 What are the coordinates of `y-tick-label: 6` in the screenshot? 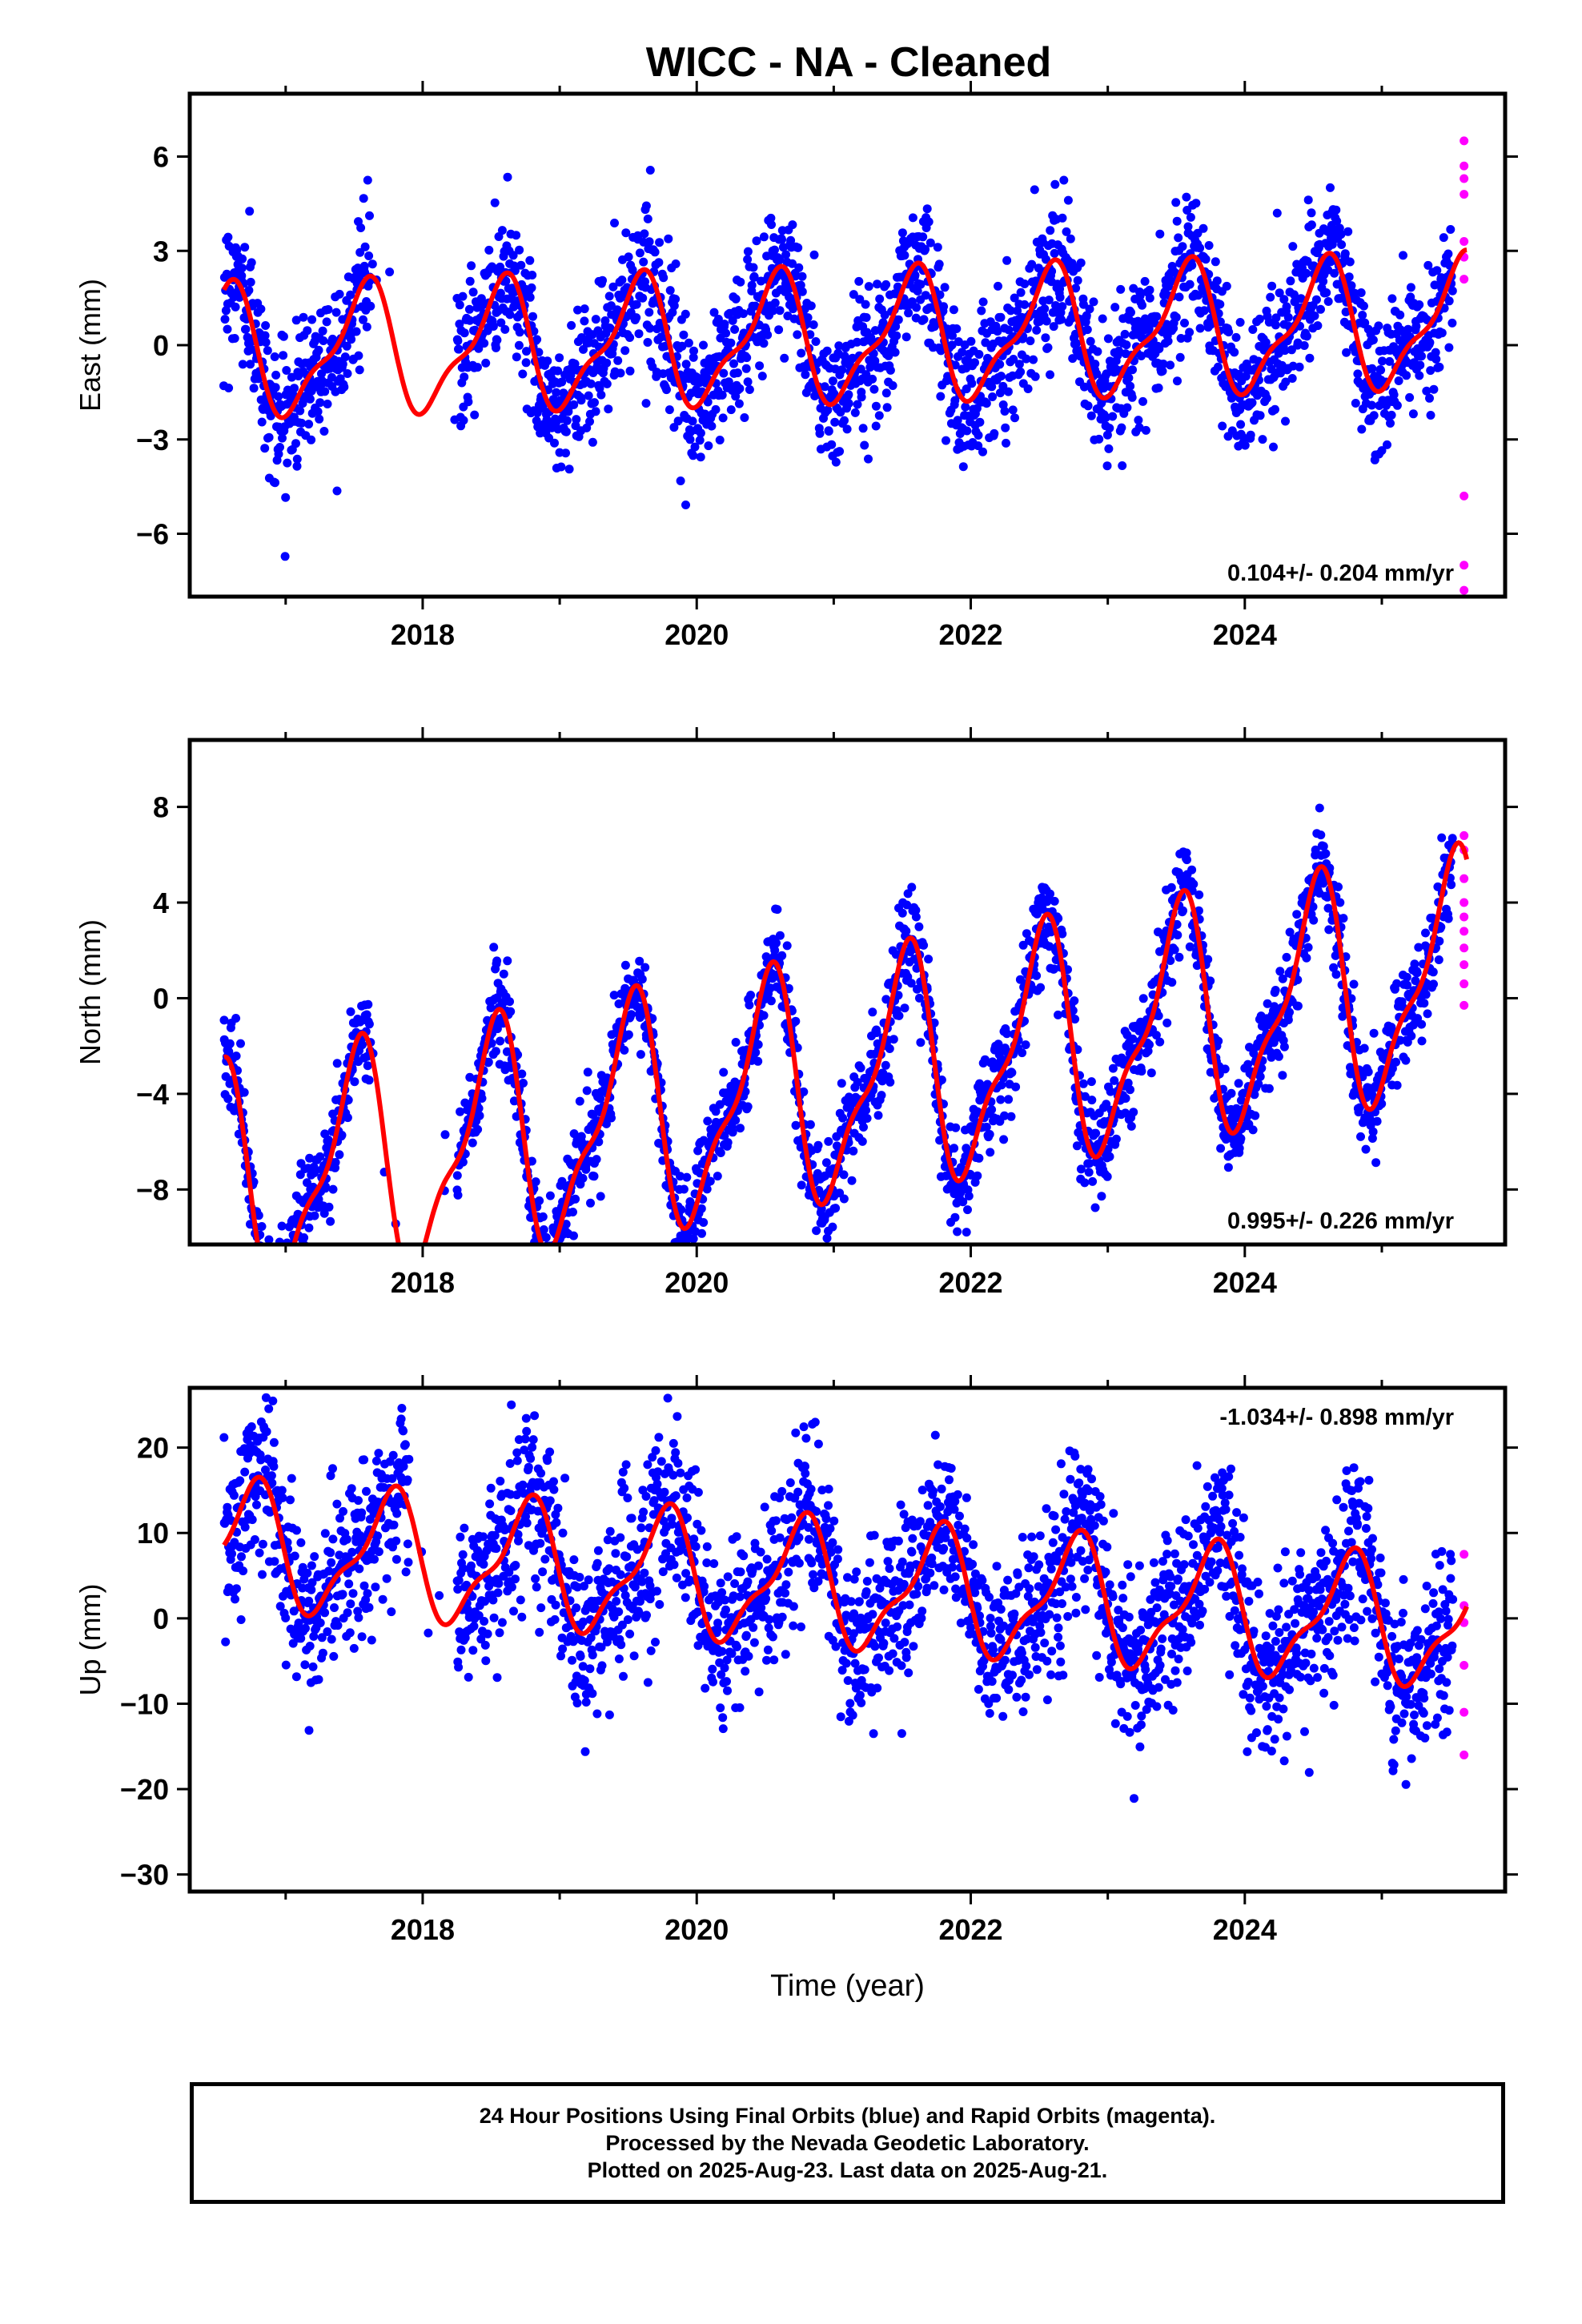 It's located at (161, 158).